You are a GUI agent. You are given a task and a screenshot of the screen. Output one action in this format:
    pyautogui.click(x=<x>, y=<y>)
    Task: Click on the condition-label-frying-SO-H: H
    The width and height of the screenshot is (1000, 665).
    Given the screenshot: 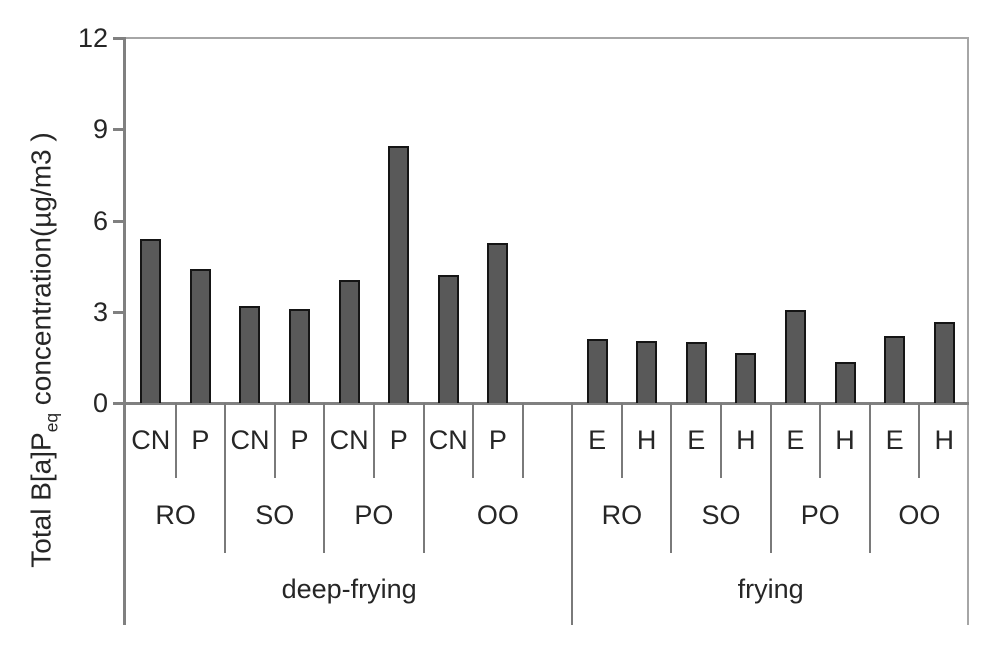 What is the action you would take?
    pyautogui.click(x=746, y=440)
    